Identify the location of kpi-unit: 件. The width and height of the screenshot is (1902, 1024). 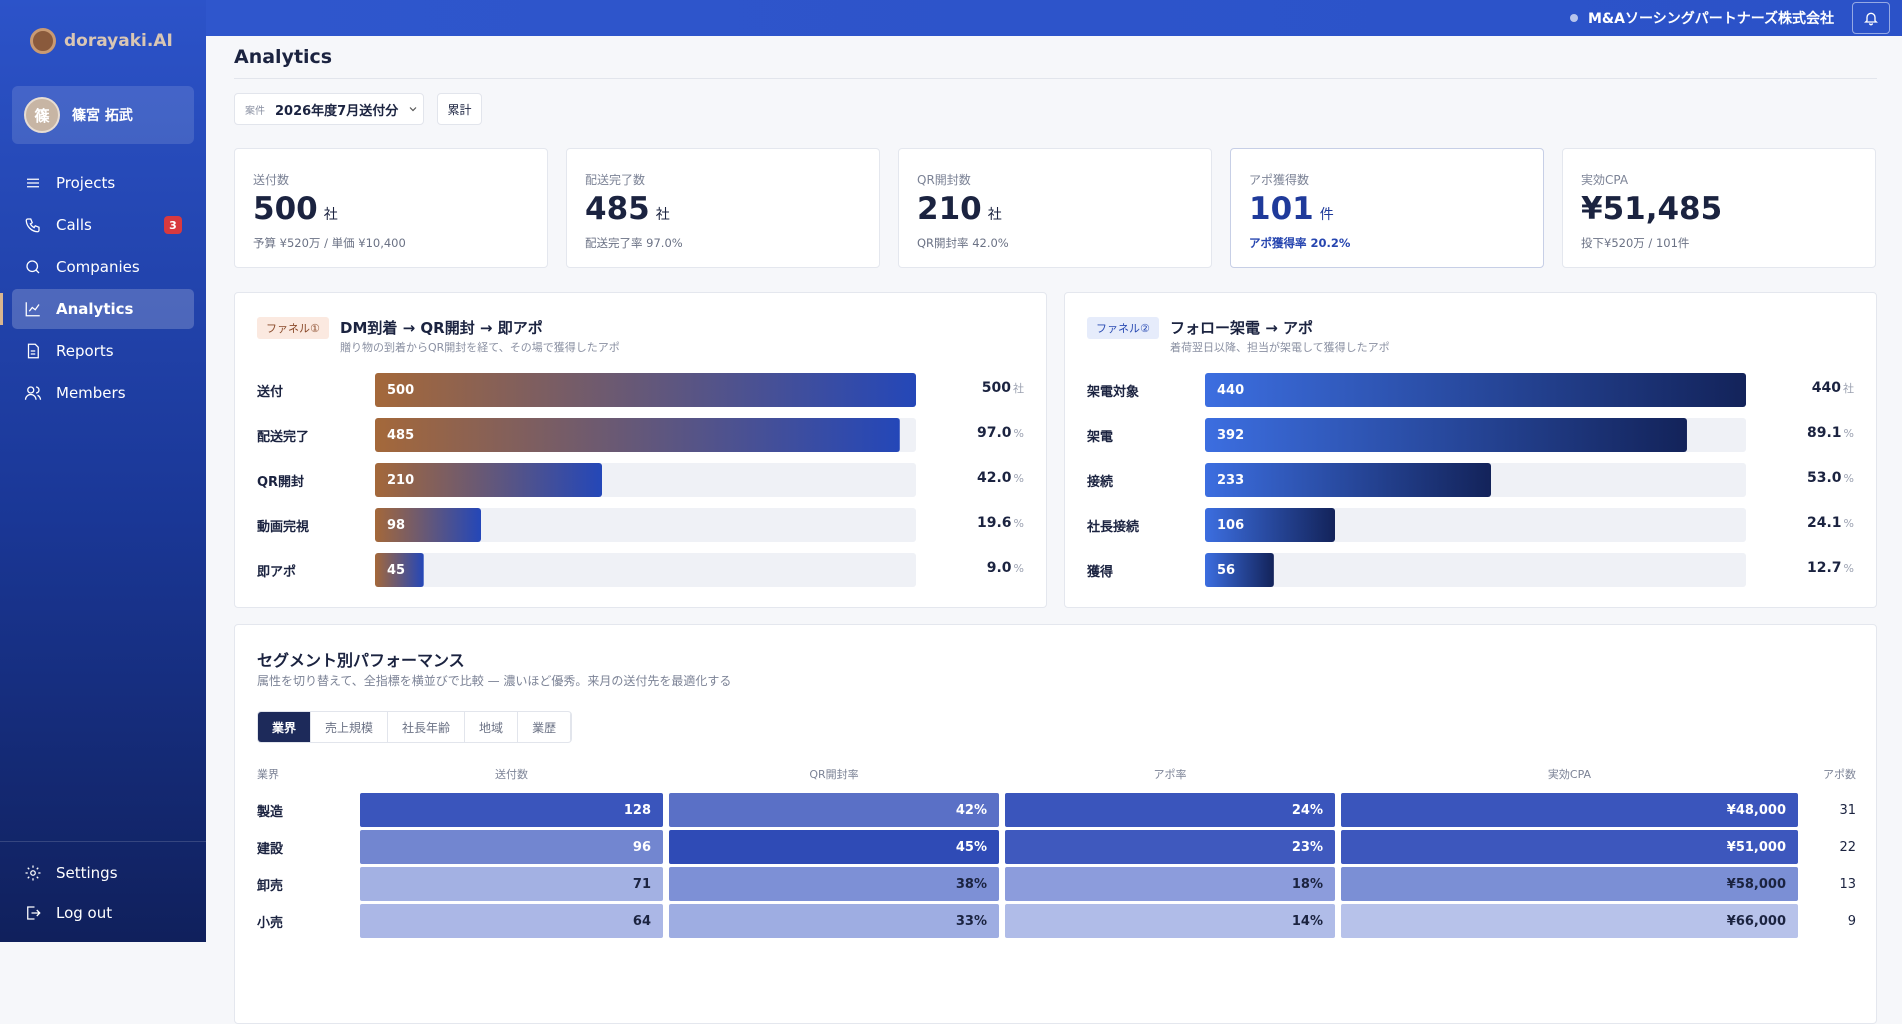
(1326, 215).